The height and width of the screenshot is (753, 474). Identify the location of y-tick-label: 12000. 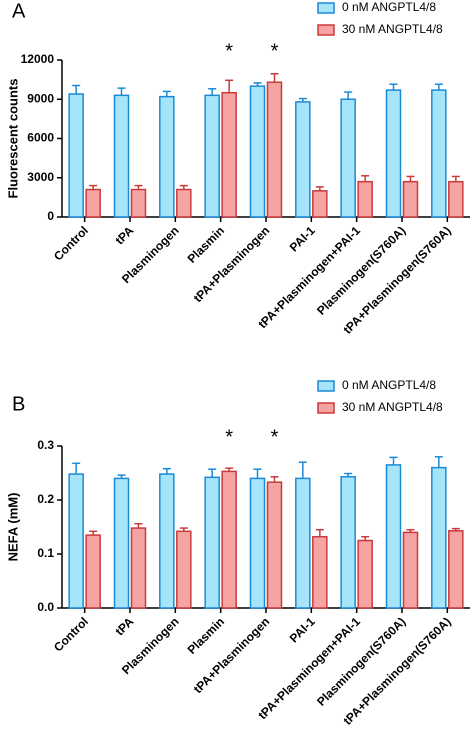
(38, 59).